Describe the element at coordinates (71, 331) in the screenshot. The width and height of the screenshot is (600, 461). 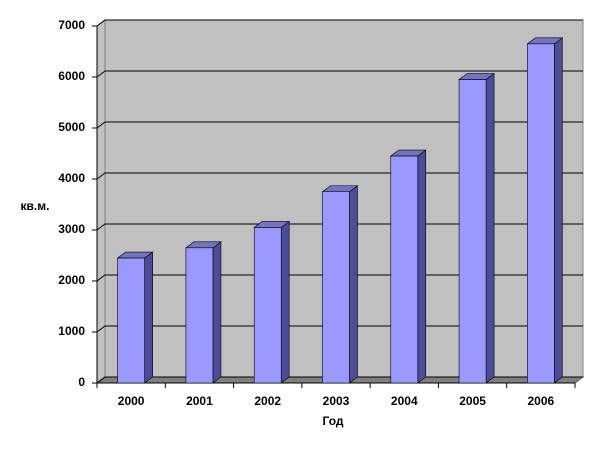
I see `y-tick-label: 1000` at that location.